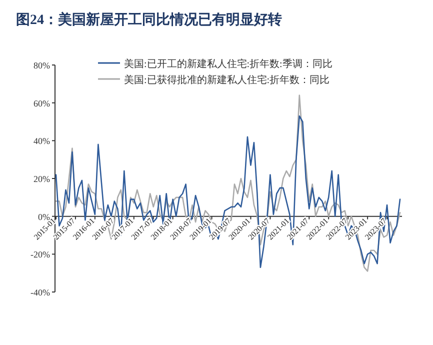 This screenshot has height=345, width=433. What do you see at coordinates (42, 103) in the screenshot?
I see `y-tick-label: 60%` at bounding box center [42, 103].